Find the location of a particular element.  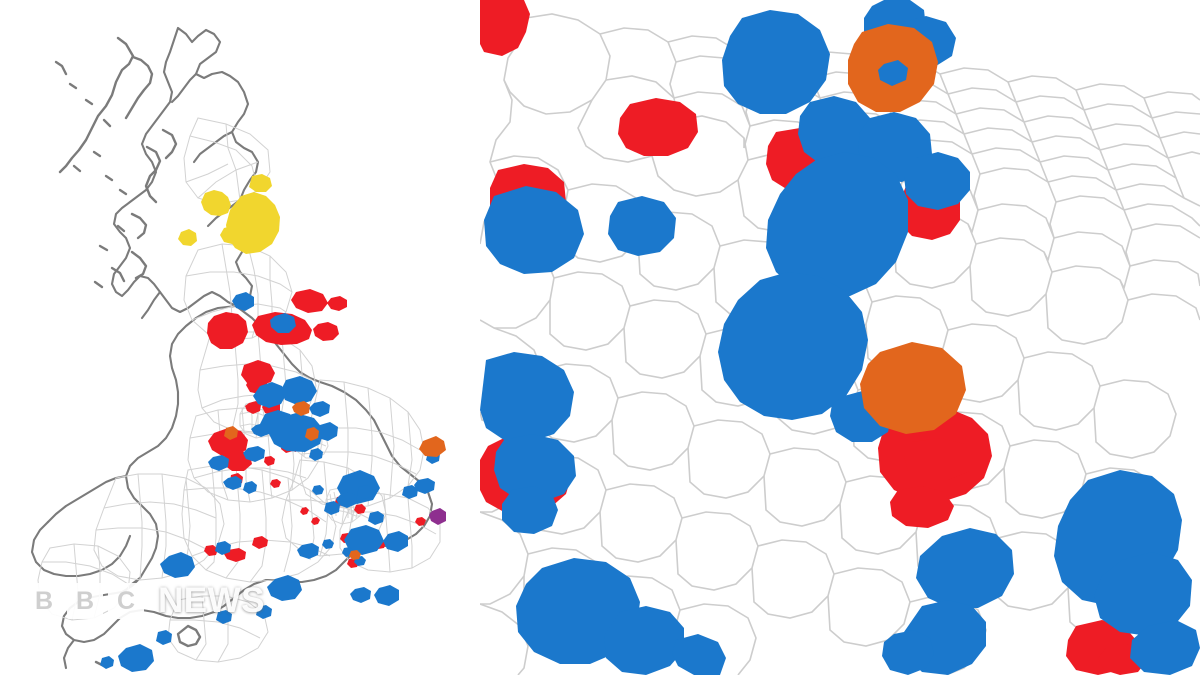

detail-regions-accents is located at coordinates (893, 73).